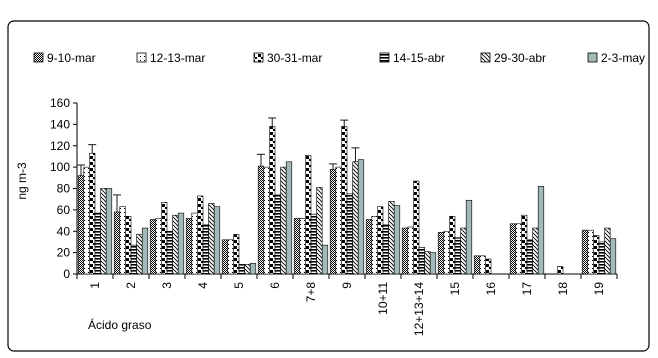 The width and height of the screenshot is (658, 358). I want to click on legend-label: 14-15-abr, so click(419, 58).